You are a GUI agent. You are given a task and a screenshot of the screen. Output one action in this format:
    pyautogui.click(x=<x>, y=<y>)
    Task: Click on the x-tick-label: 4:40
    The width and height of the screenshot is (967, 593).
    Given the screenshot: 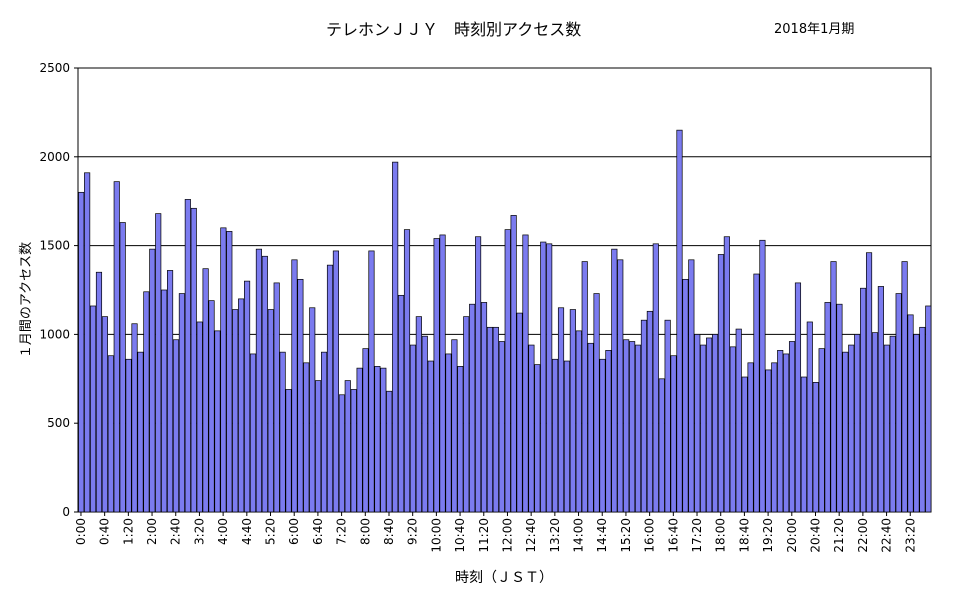 What is the action you would take?
    pyautogui.click(x=247, y=531)
    